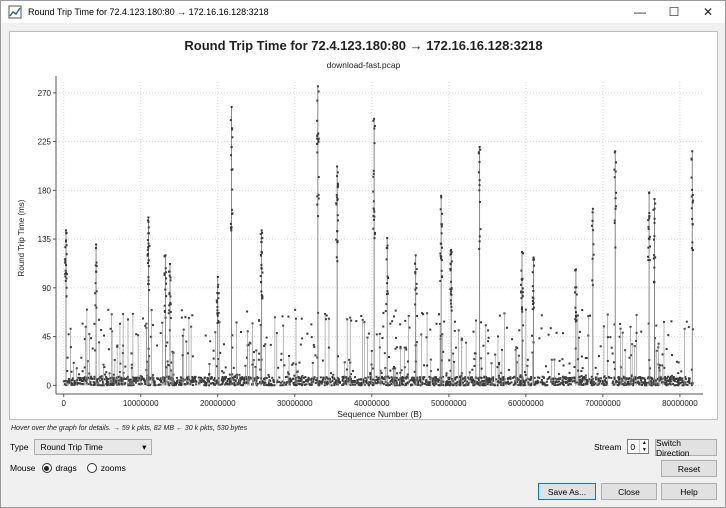  Describe the element at coordinates (689, 468) in the screenshot. I see `reset-button: Reset` at that location.